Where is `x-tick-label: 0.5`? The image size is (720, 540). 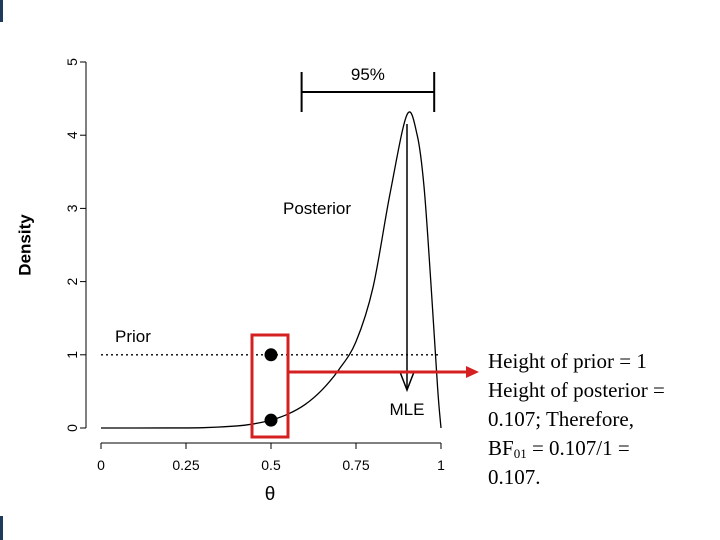
x-tick-label: 0.5 is located at coordinates (271, 465).